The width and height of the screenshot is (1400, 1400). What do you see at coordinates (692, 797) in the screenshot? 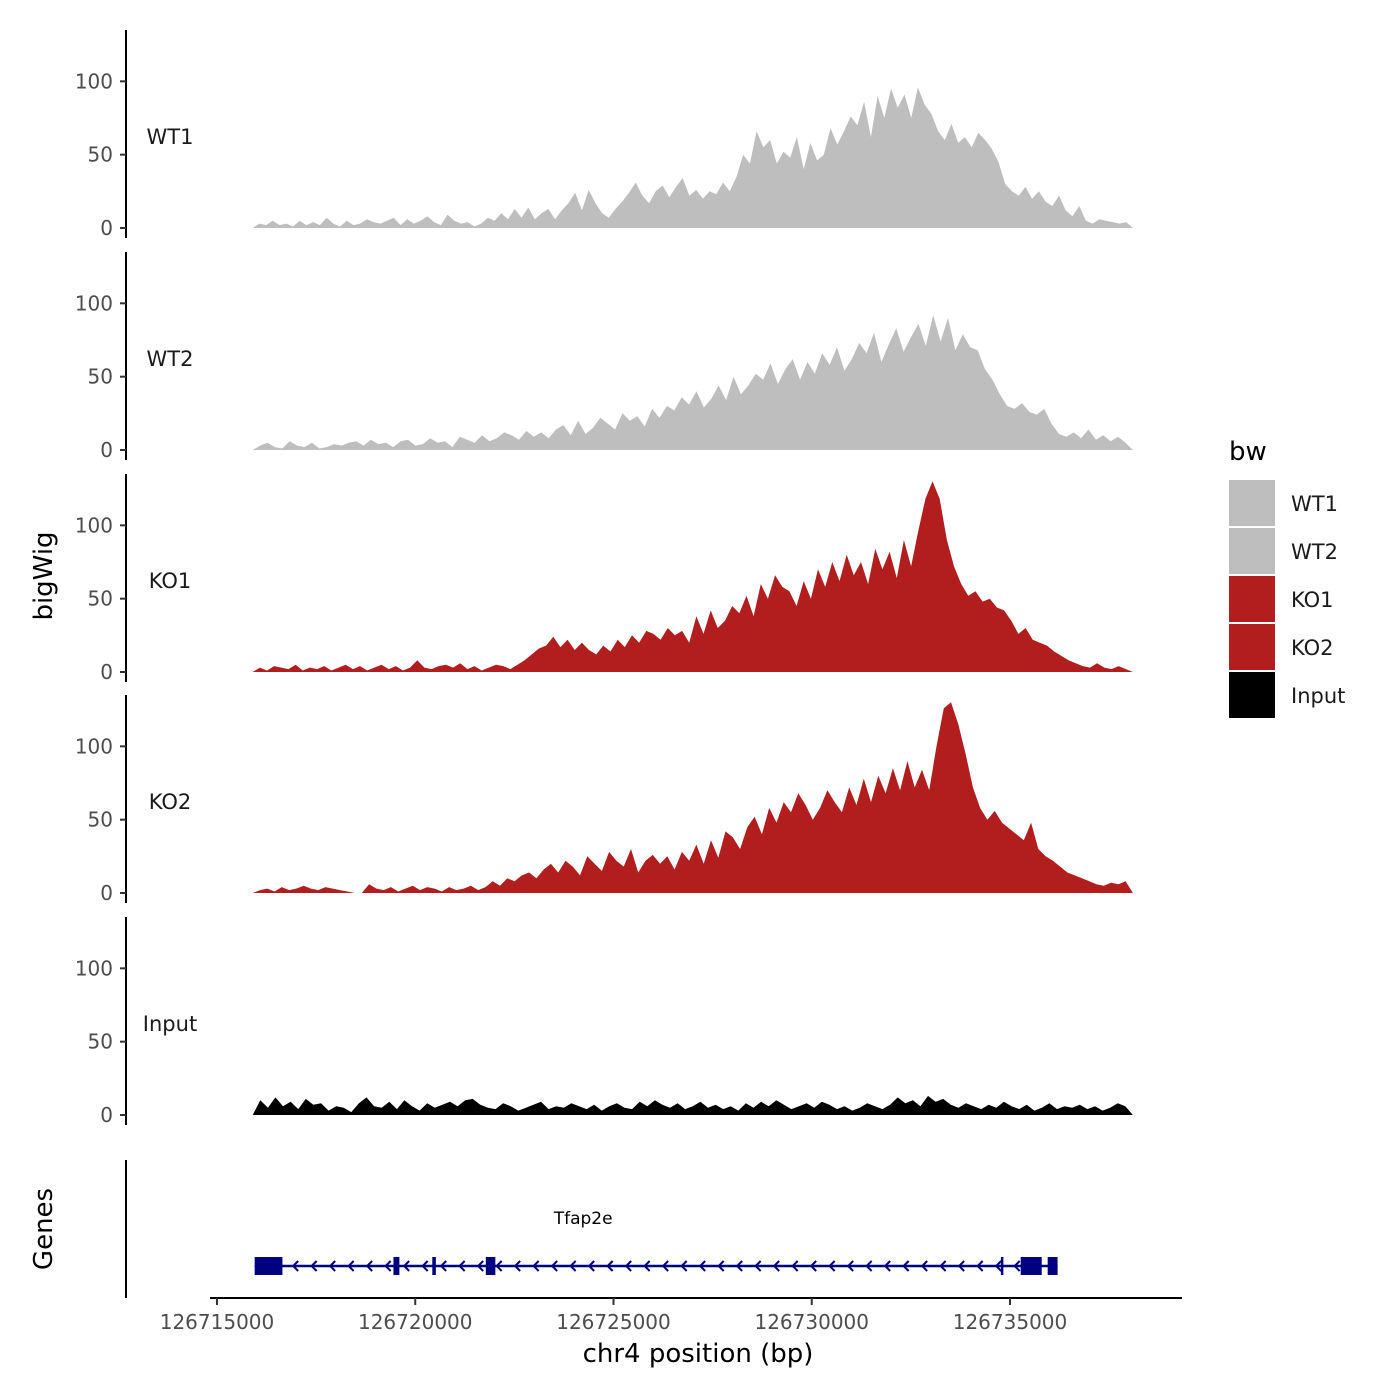
I see `area-ko2` at bounding box center [692, 797].